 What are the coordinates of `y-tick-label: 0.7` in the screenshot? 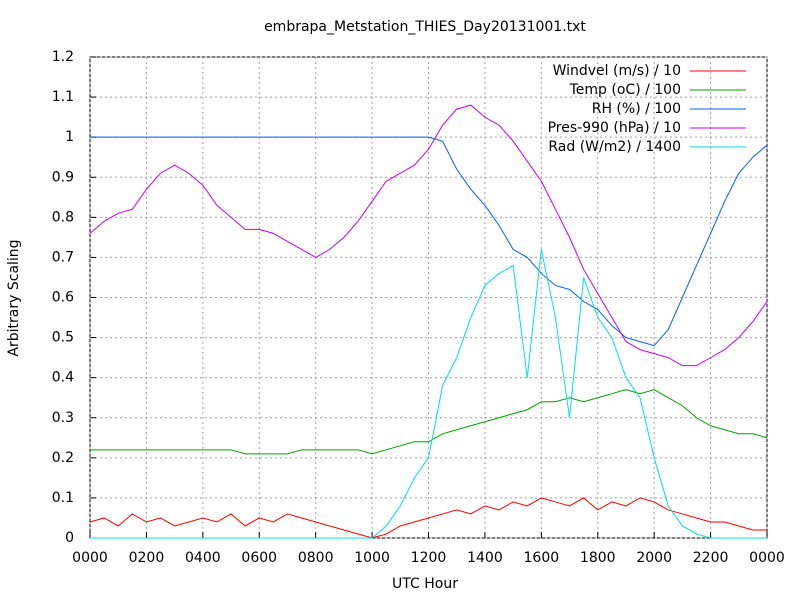 It's located at (63, 257).